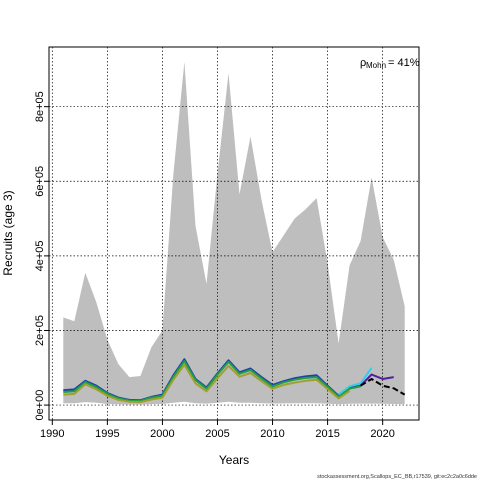  I want to click on y-tick-label: 6e+05, so click(40, 181).